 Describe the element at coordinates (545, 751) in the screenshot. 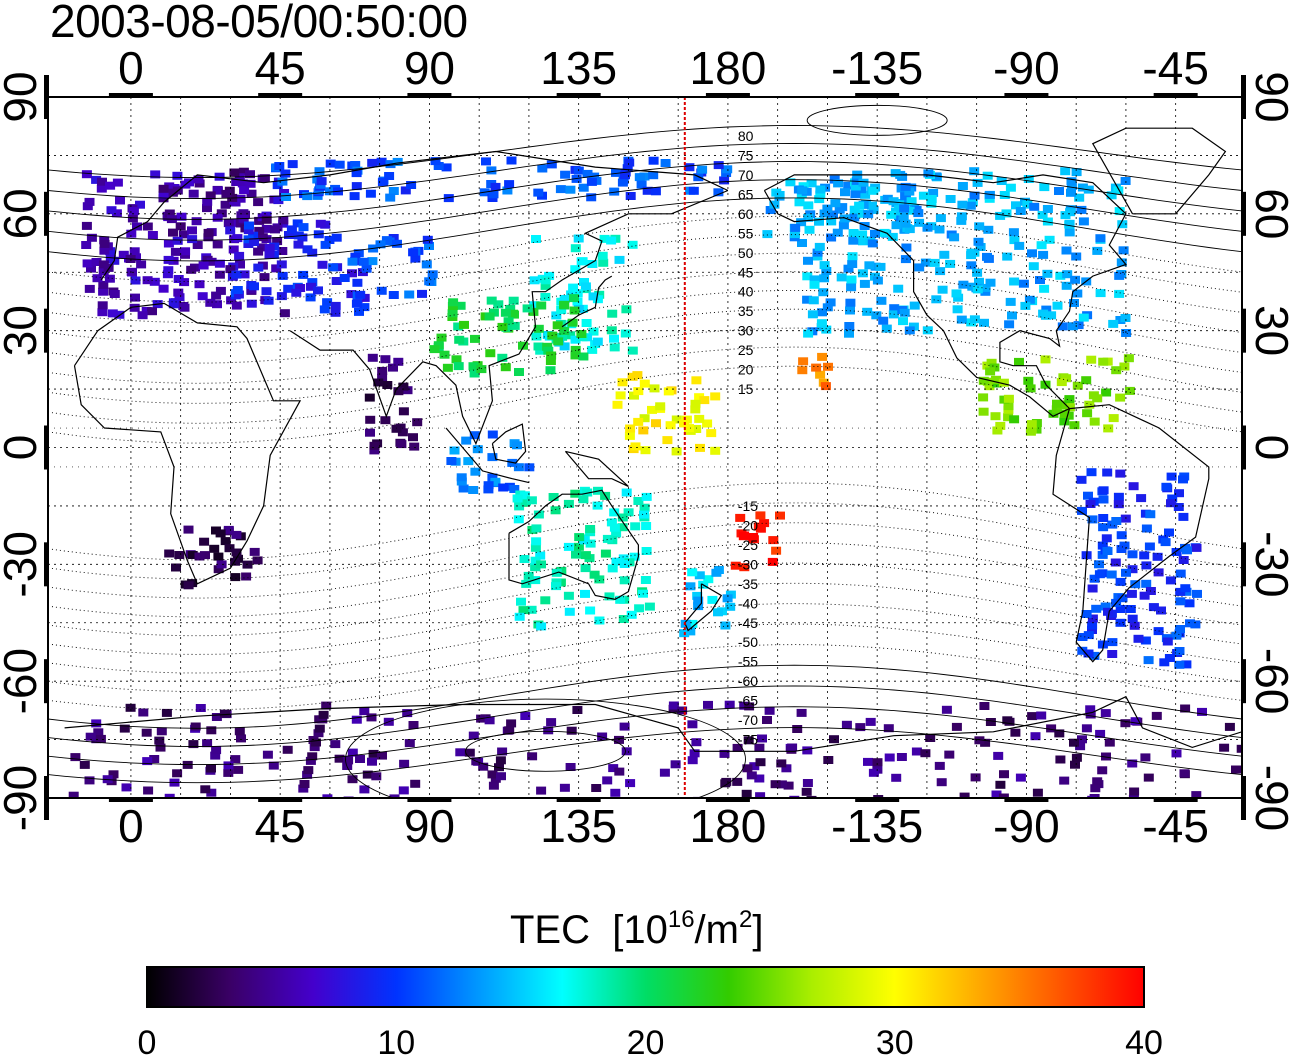

I see `south-pole-contour` at that location.